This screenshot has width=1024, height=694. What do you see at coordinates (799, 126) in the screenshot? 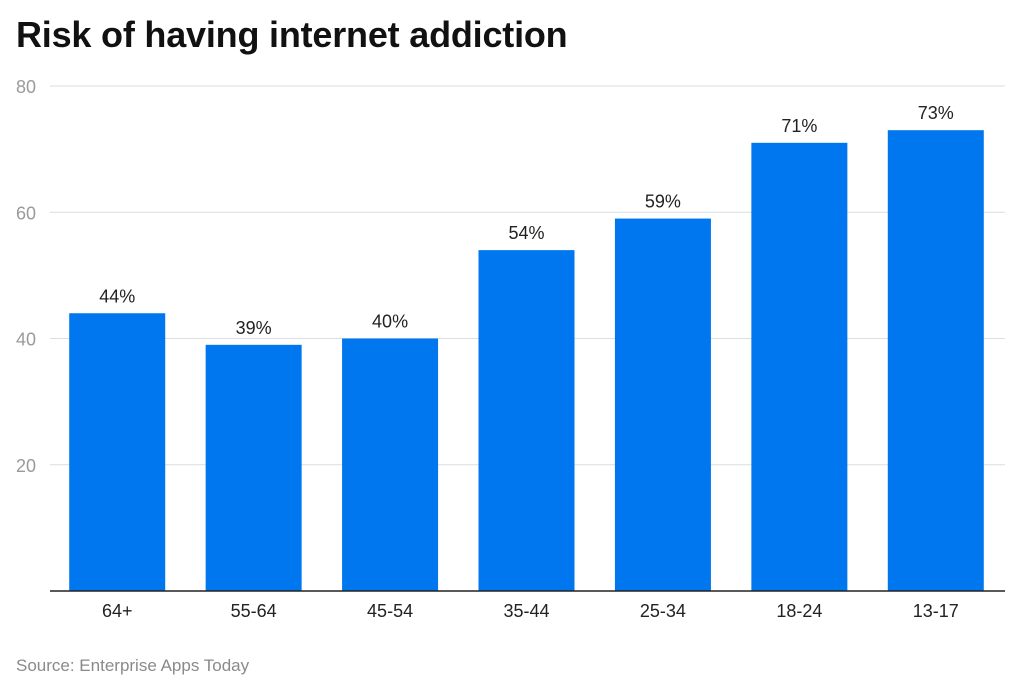
I see `bar-value-label: 71%` at bounding box center [799, 126].